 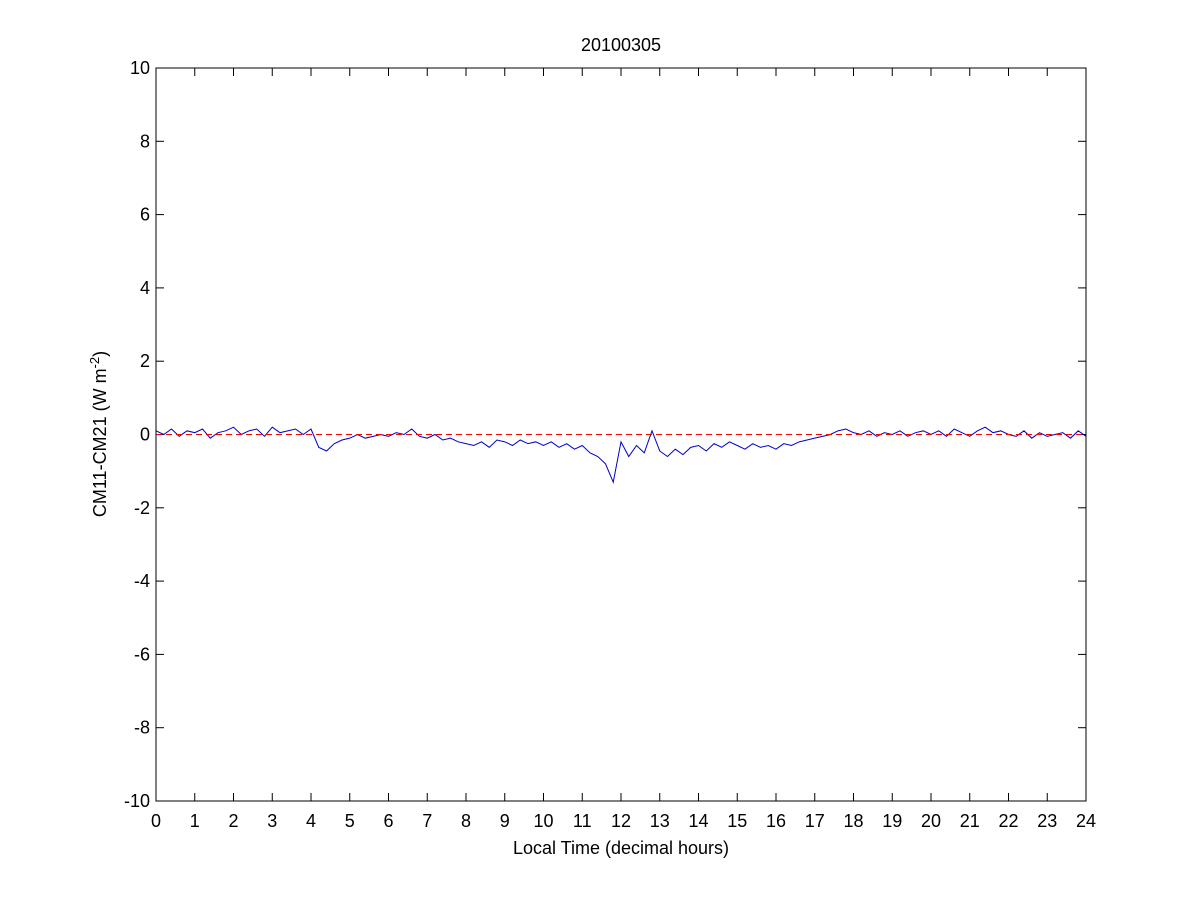 I want to click on x-tick-label: 5, so click(x=350, y=821).